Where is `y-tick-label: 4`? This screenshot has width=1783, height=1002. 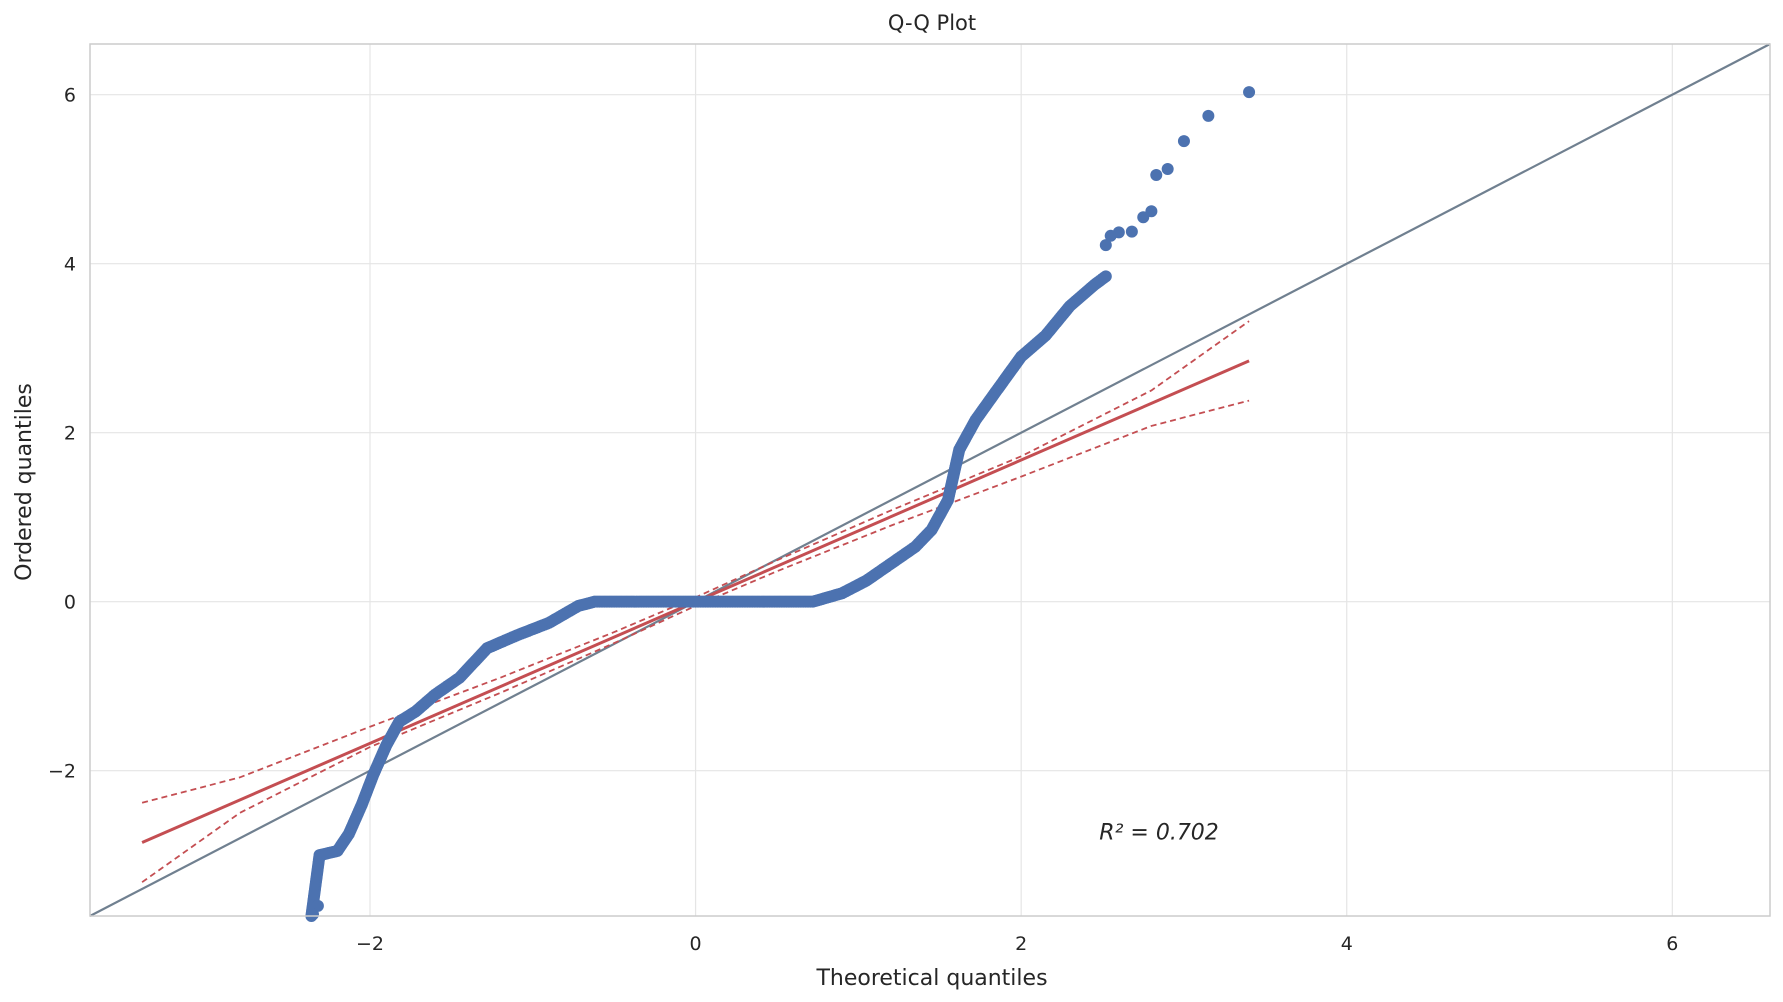 y-tick-label: 4 is located at coordinates (70, 265).